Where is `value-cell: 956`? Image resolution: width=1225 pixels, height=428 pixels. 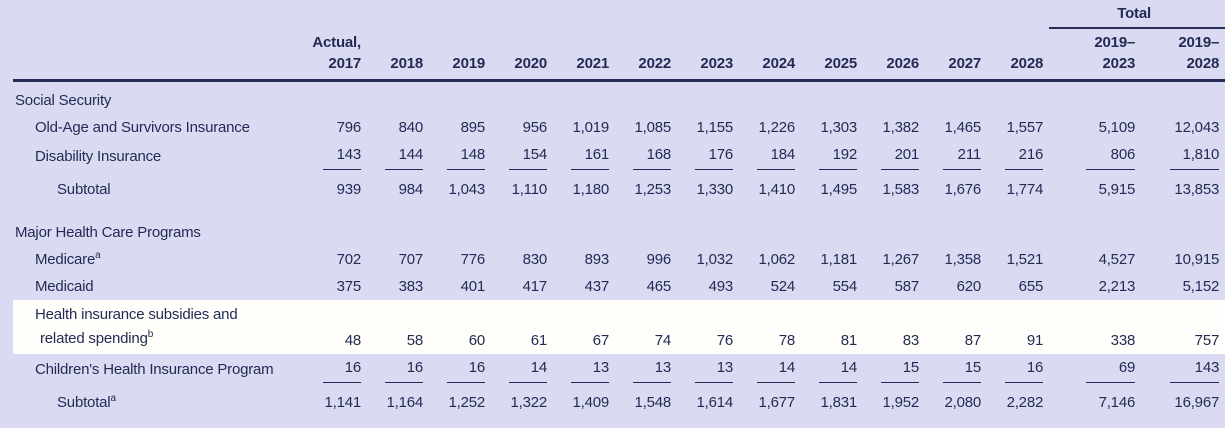 value-cell: 956 is located at coordinates (522, 127).